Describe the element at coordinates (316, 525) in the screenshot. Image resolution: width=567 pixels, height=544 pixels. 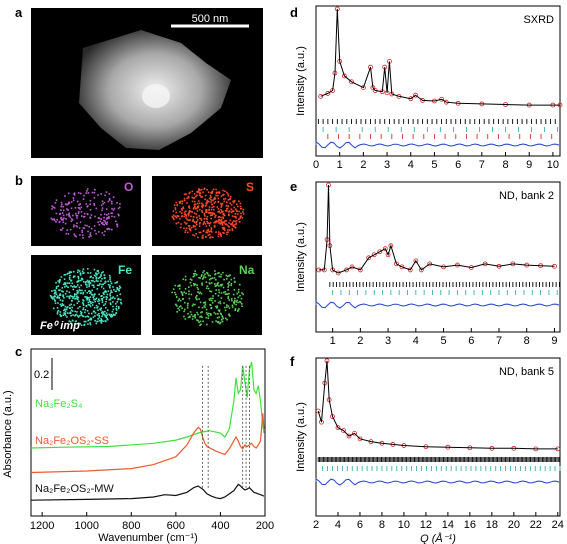
I see `chart-f-tick-label: 2` at that location.